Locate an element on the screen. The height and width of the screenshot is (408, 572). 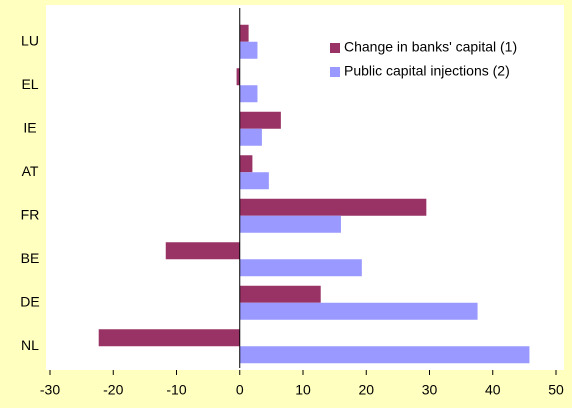
x-tick-label: 20 is located at coordinates (366, 390).